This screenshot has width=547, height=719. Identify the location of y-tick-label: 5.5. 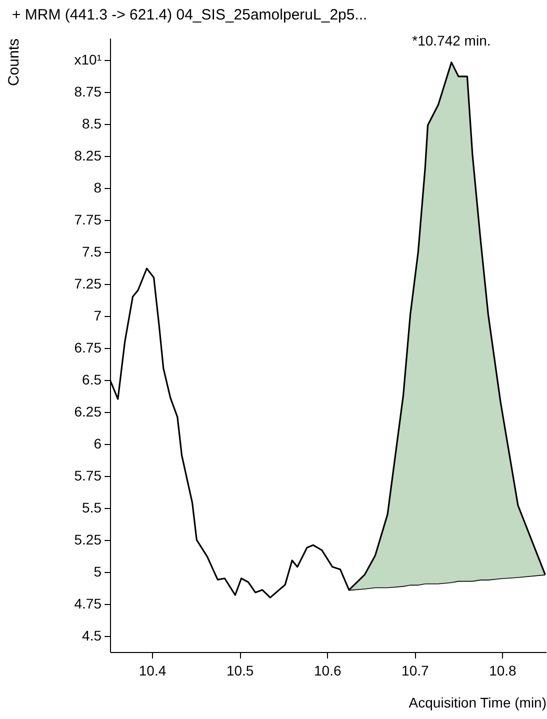
(92, 507).